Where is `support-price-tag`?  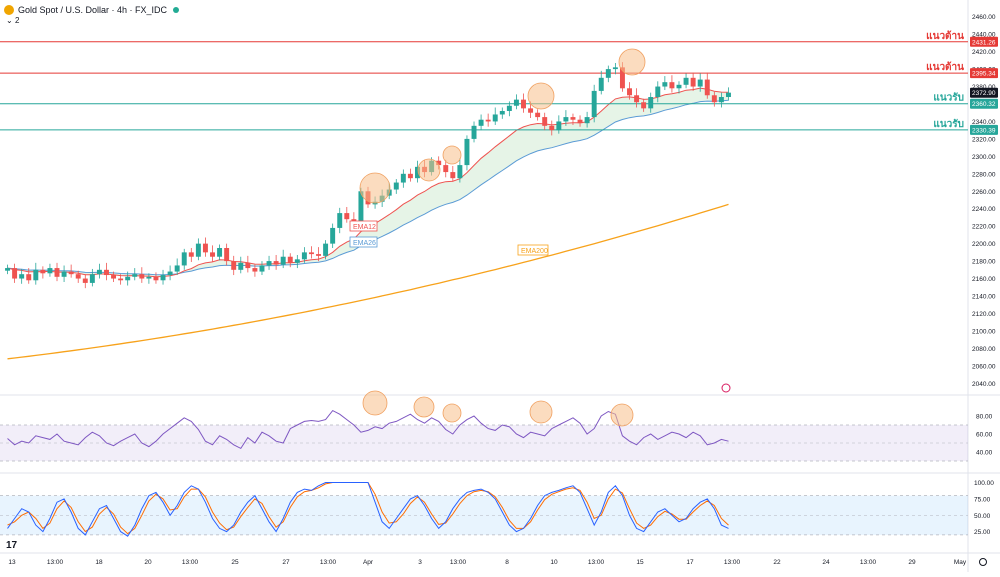
support-price-tag is located at coordinates (984, 129).